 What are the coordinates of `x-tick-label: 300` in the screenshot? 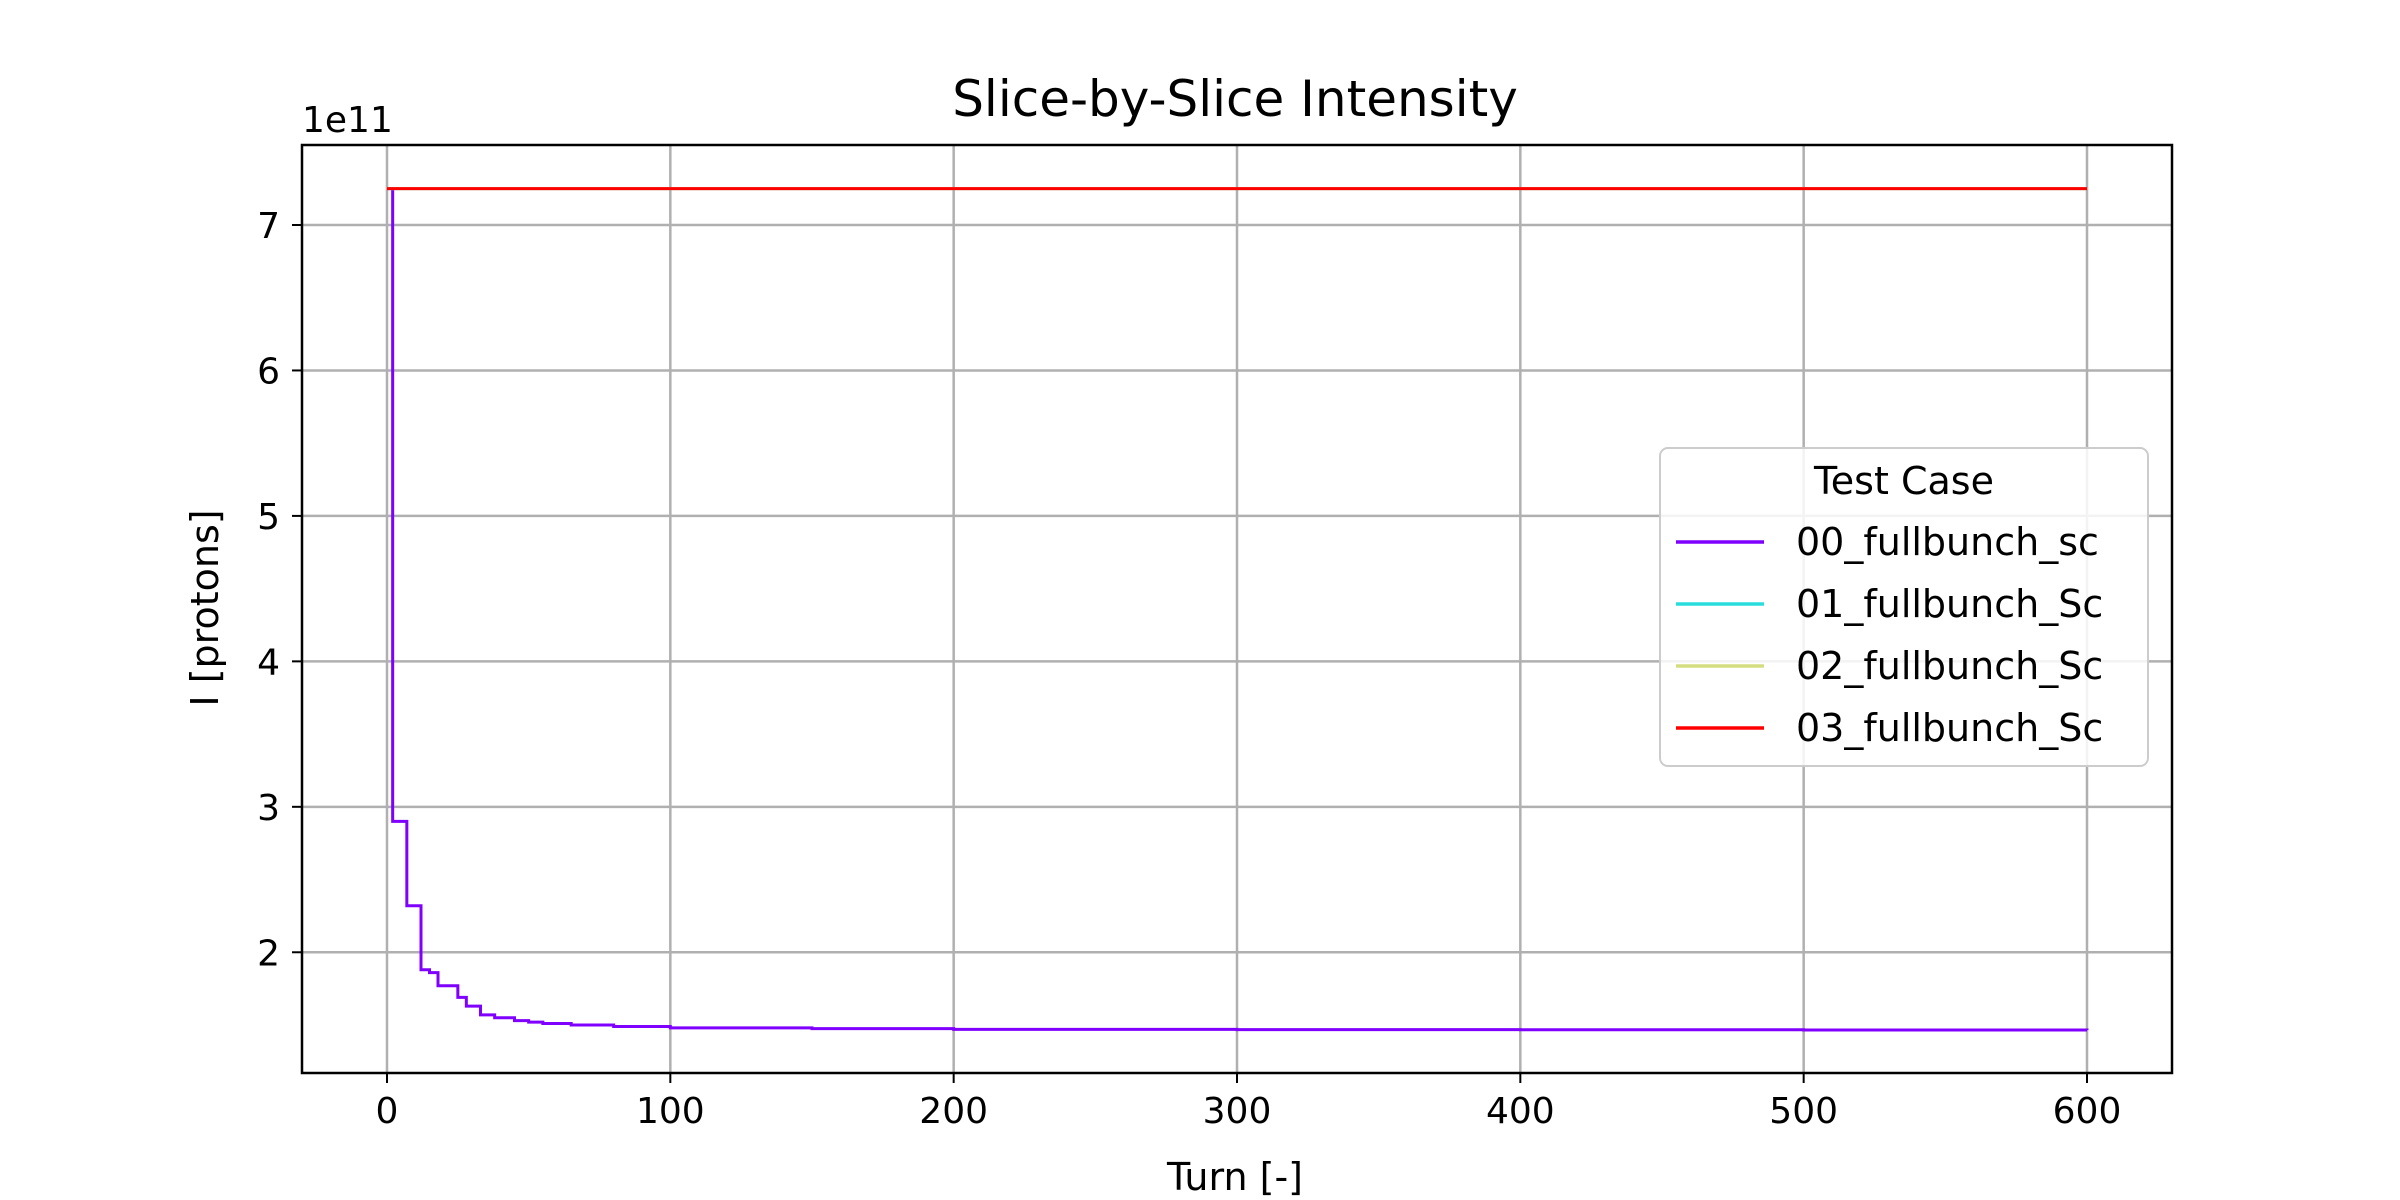 It's located at (1237, 1111).